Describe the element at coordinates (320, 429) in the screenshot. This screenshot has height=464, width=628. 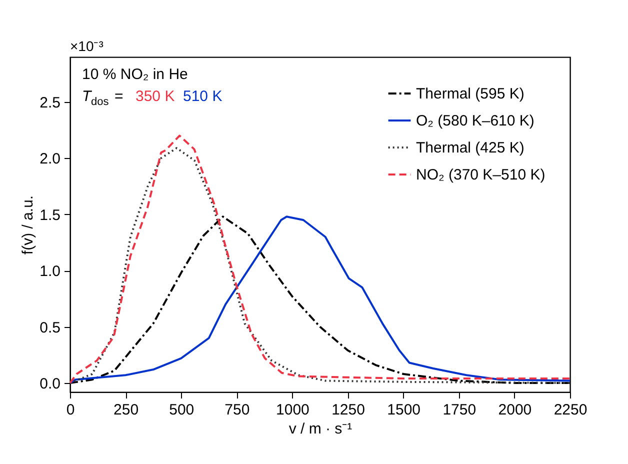
I see `x-axis-title: v / m · s⁻¹` at that location.